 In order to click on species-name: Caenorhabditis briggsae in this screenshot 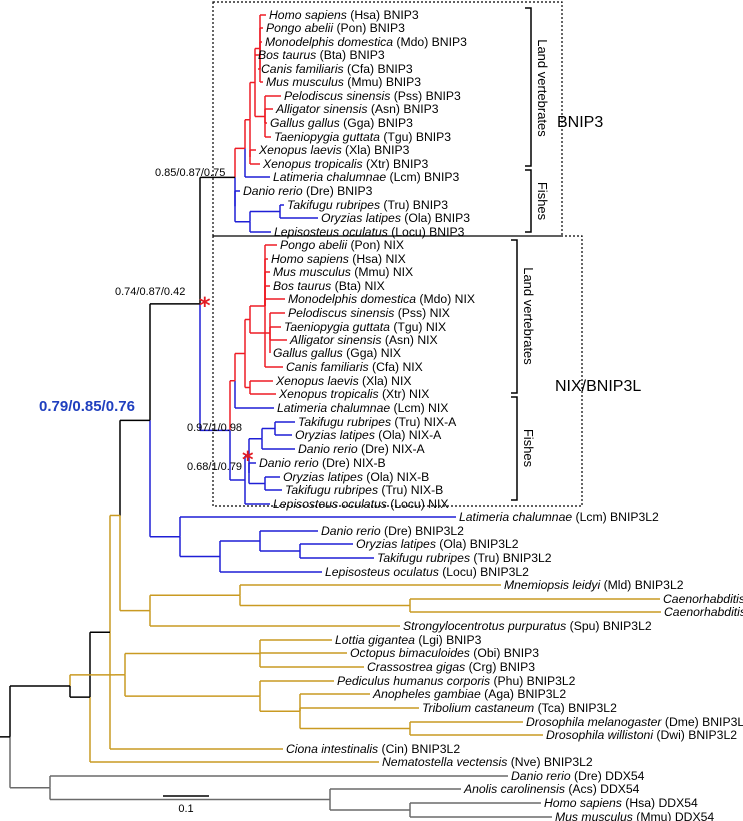, I will do `click(703, 599)`.